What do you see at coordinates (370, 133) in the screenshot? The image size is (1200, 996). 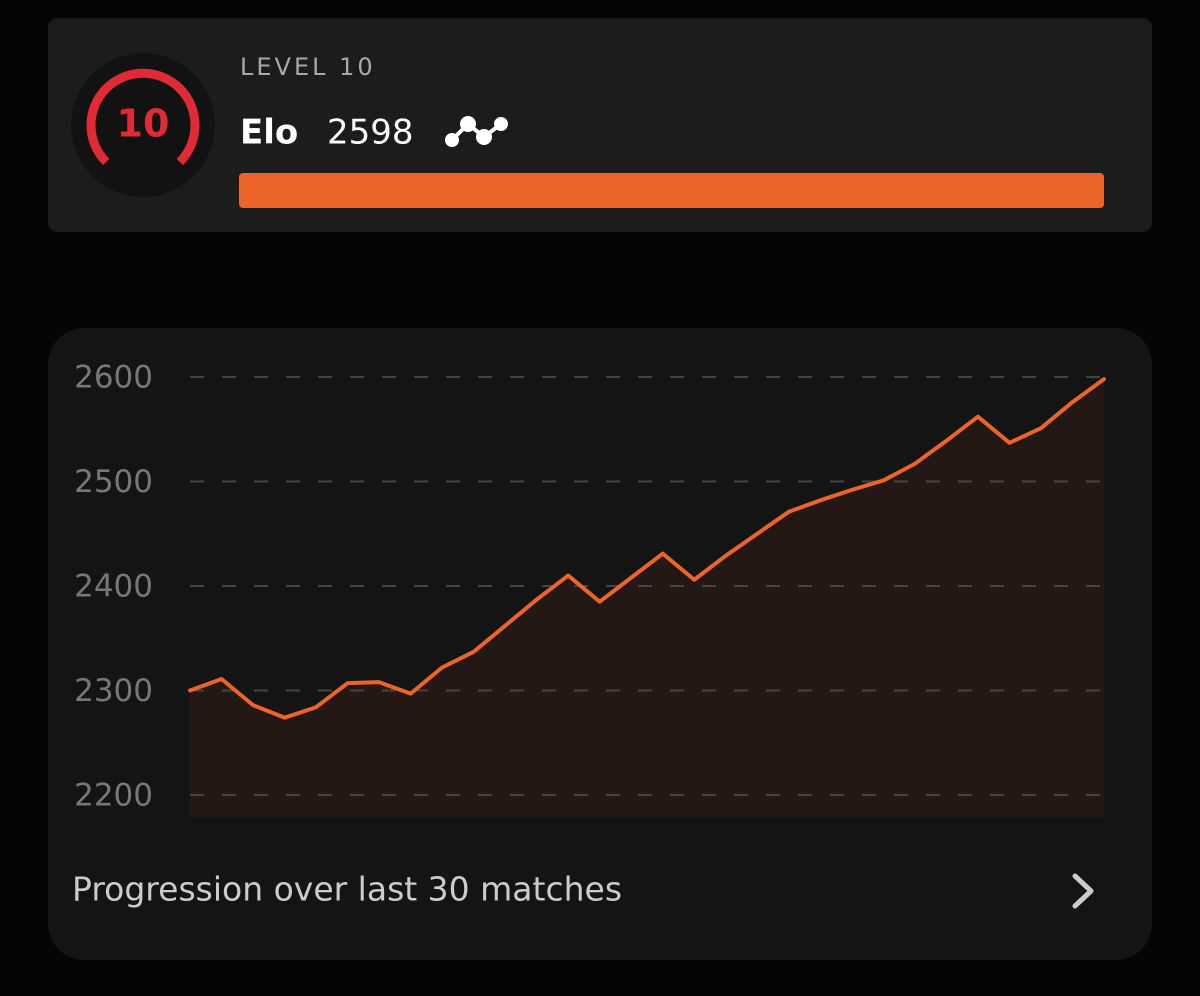 I see `elo-value: 2598` at bounding box center [370, 133].